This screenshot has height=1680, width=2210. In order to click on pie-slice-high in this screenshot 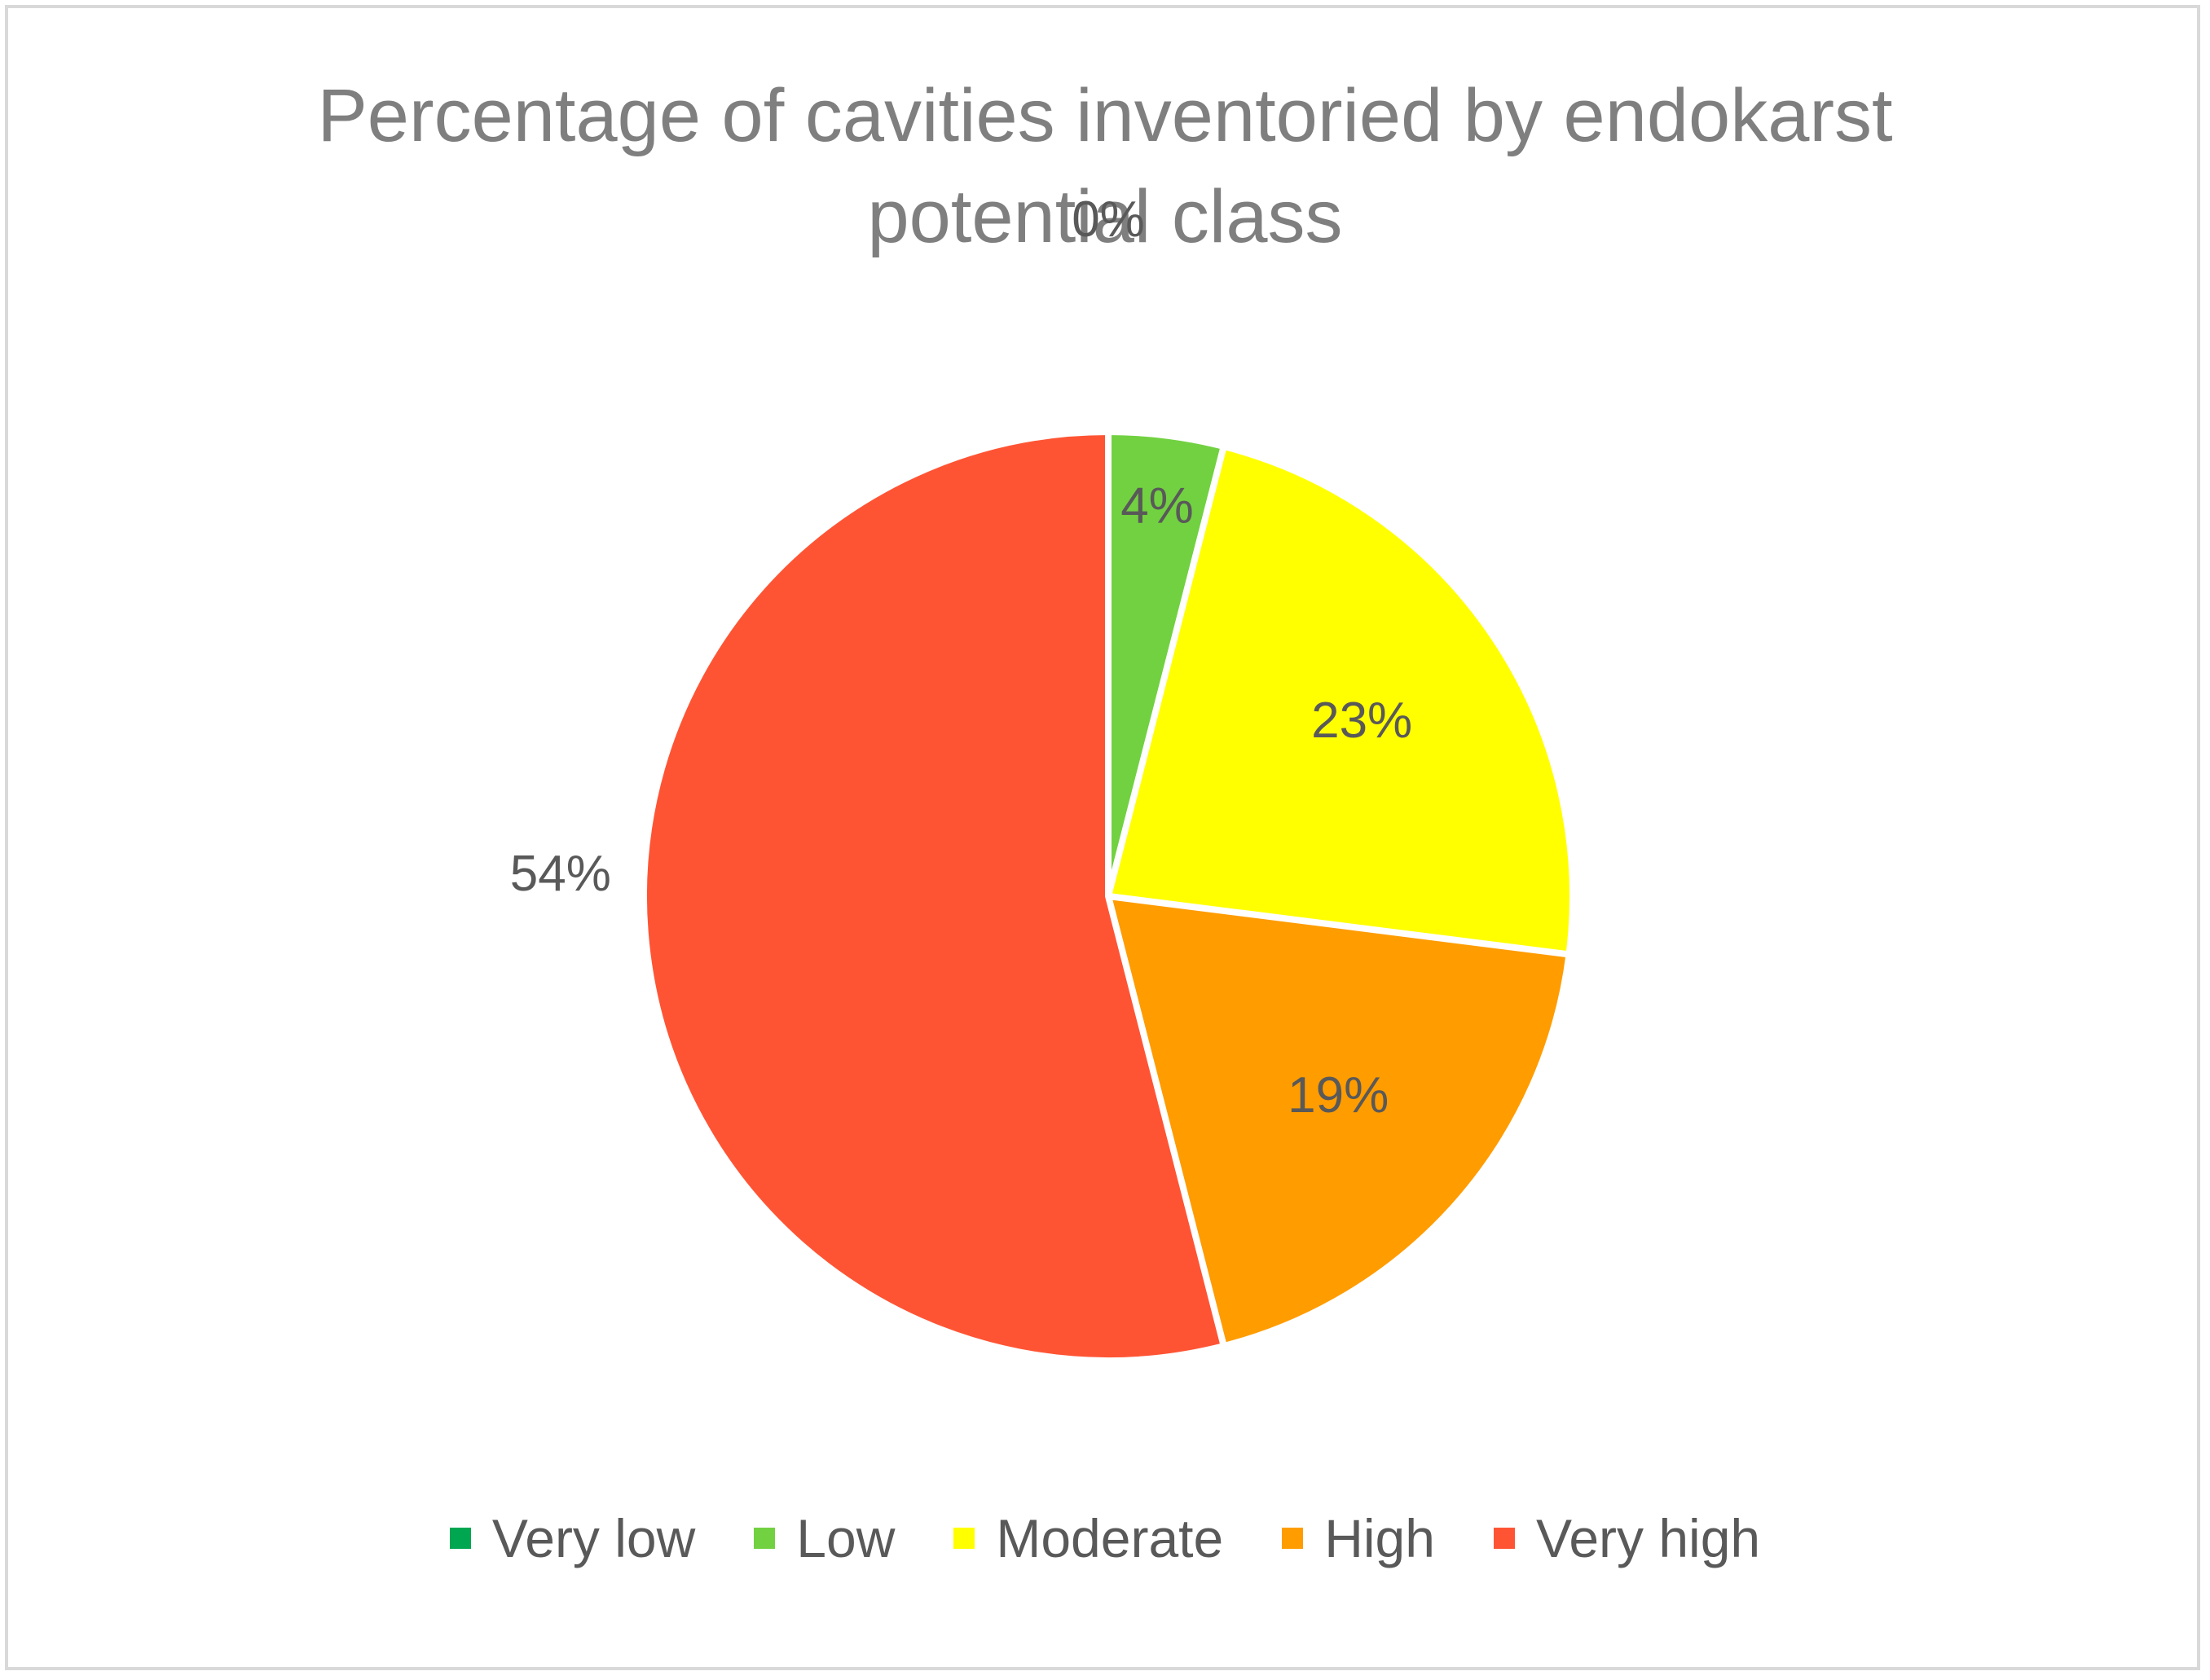, I will do `click(1339, 1121)`.